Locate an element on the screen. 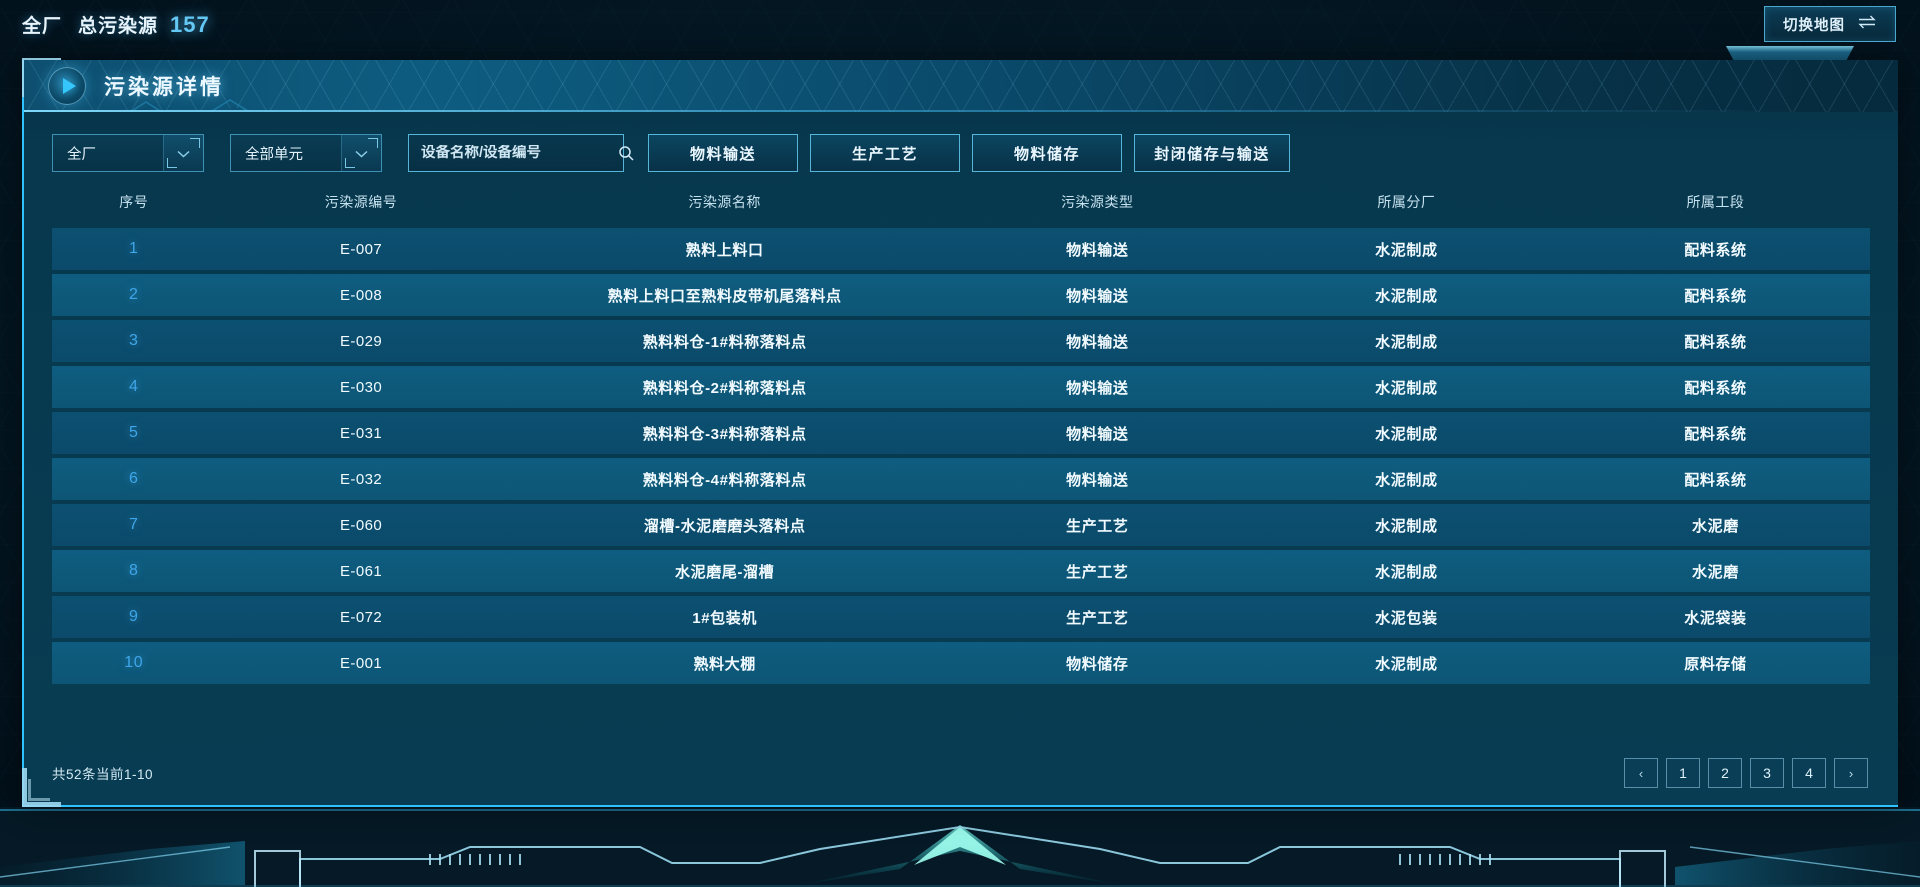  table-row: 4 E-030 熟料料仓-2#料称落料点 物料输送 水泥制成 配料系统 is located at coordinates (961, 387).